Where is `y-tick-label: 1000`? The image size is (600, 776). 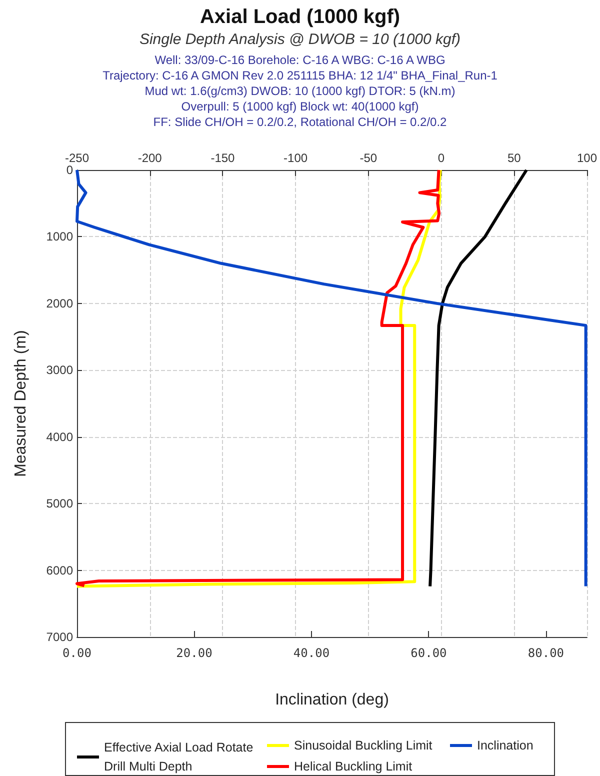
y-tick-label: 1000 is located at coordinates (60, 237).